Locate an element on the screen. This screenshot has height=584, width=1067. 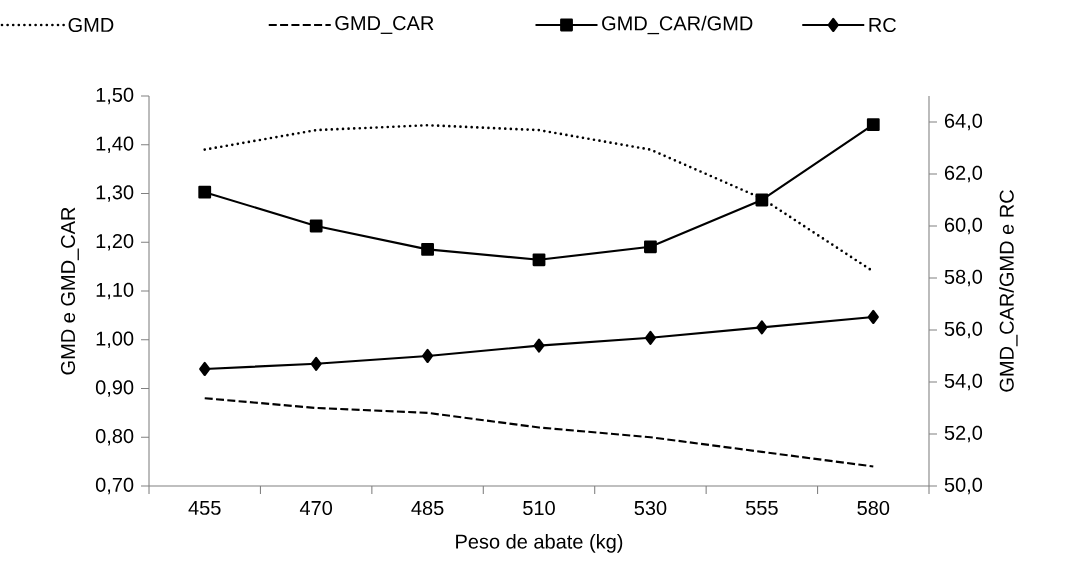
y2-axis-title: GMD_CAR/GMD e RC is located at coordinates (1008, 291).